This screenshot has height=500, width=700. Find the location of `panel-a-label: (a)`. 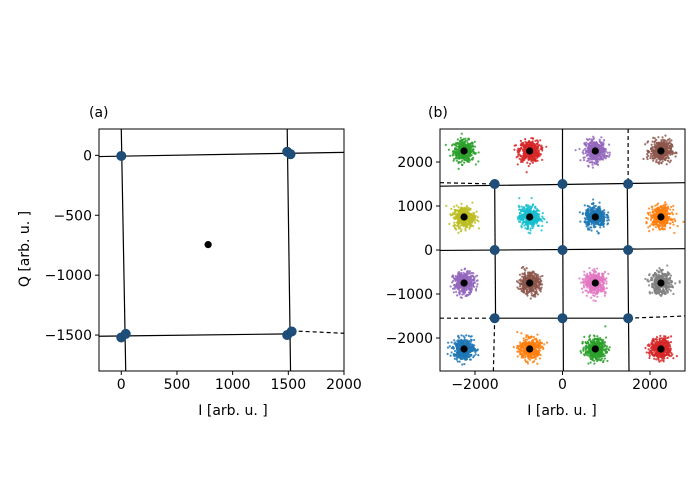

panel-a-label: (a) is located at coordinates (99, 113).